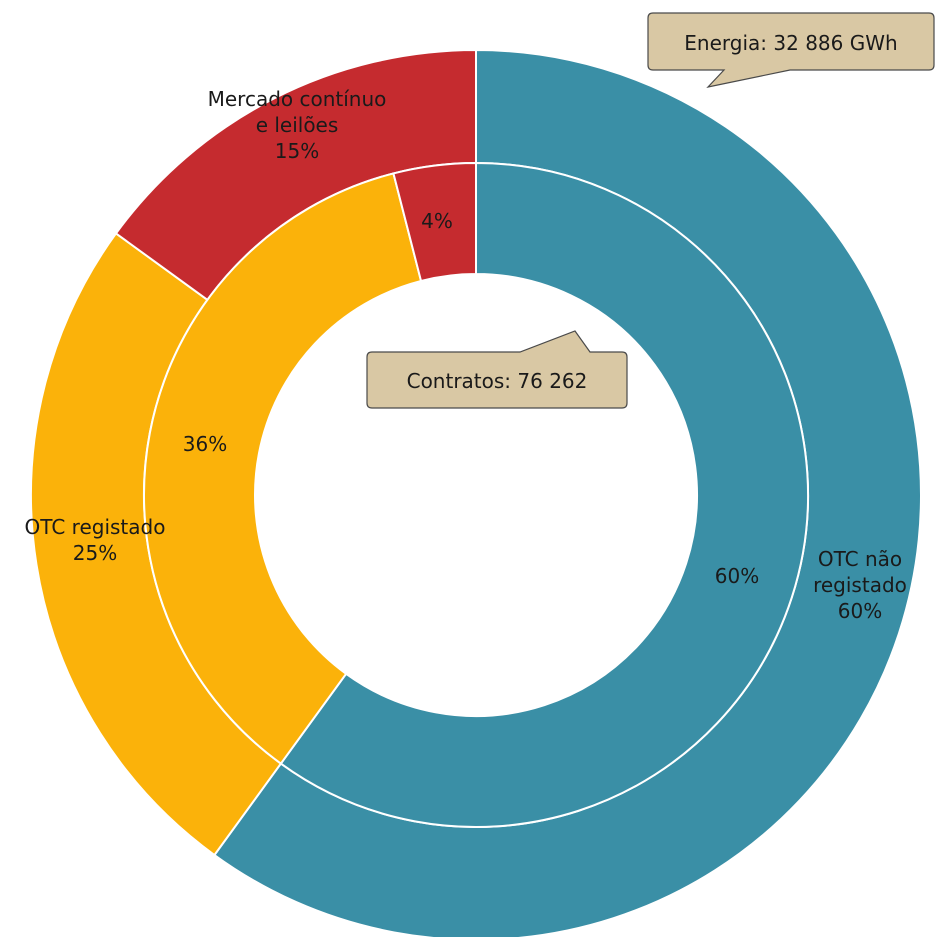 Image resolution: width=940 pixels, height=937 pixels. Describe the element at coordinates (737, 576) in the screenshot. I see `inner-label-otc-nao-registado: 60%` at that location.